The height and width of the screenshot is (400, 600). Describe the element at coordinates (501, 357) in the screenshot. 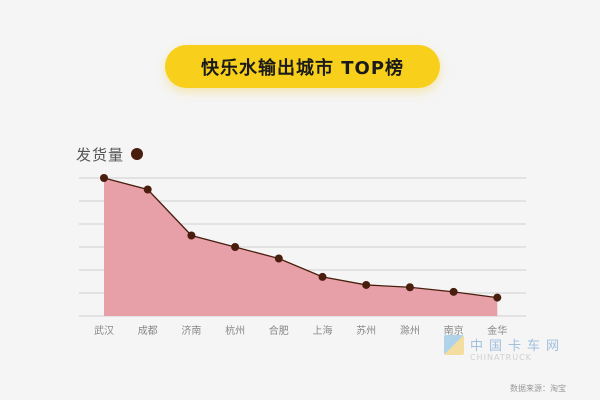

I see `watermark-en: CHINATRUCK` at that location.